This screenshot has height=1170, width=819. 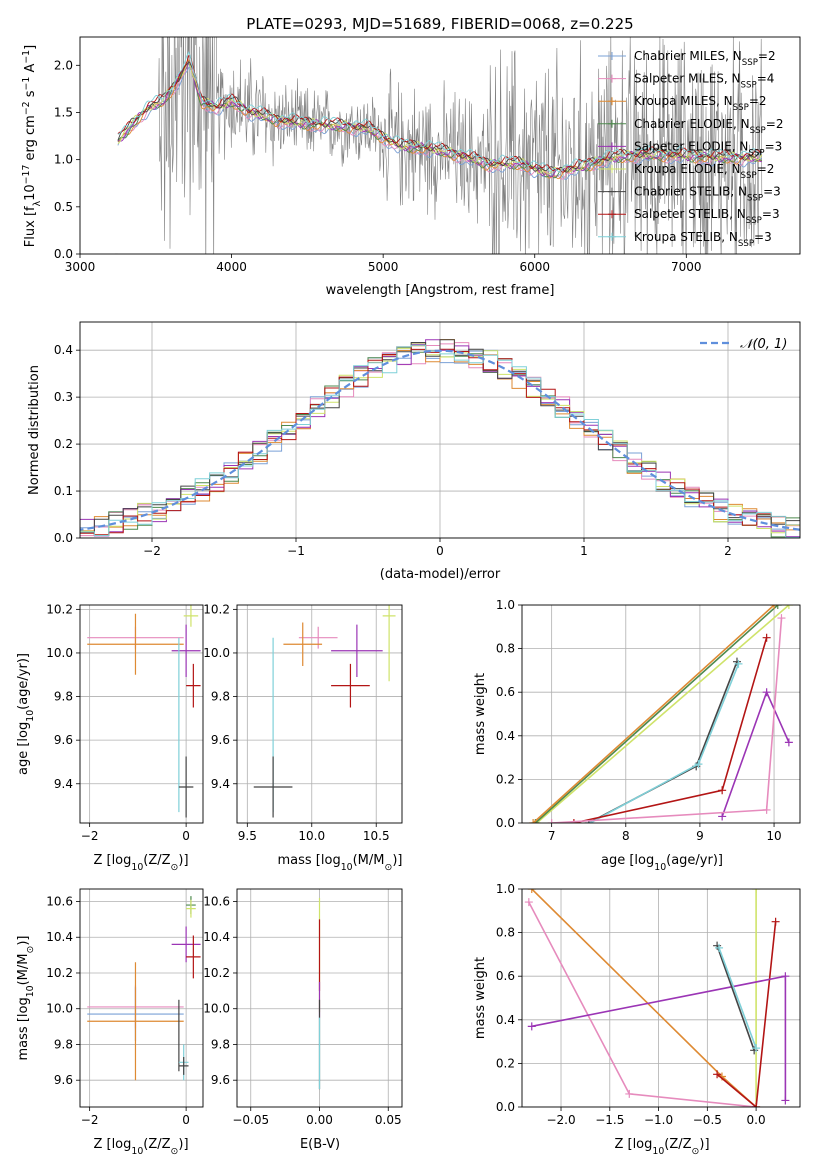 What do you see at coordinates (59, 973) in the screenshot?
I see `mass-vs-z-ytick-label: 10.2` at bounding box center [59, 973].